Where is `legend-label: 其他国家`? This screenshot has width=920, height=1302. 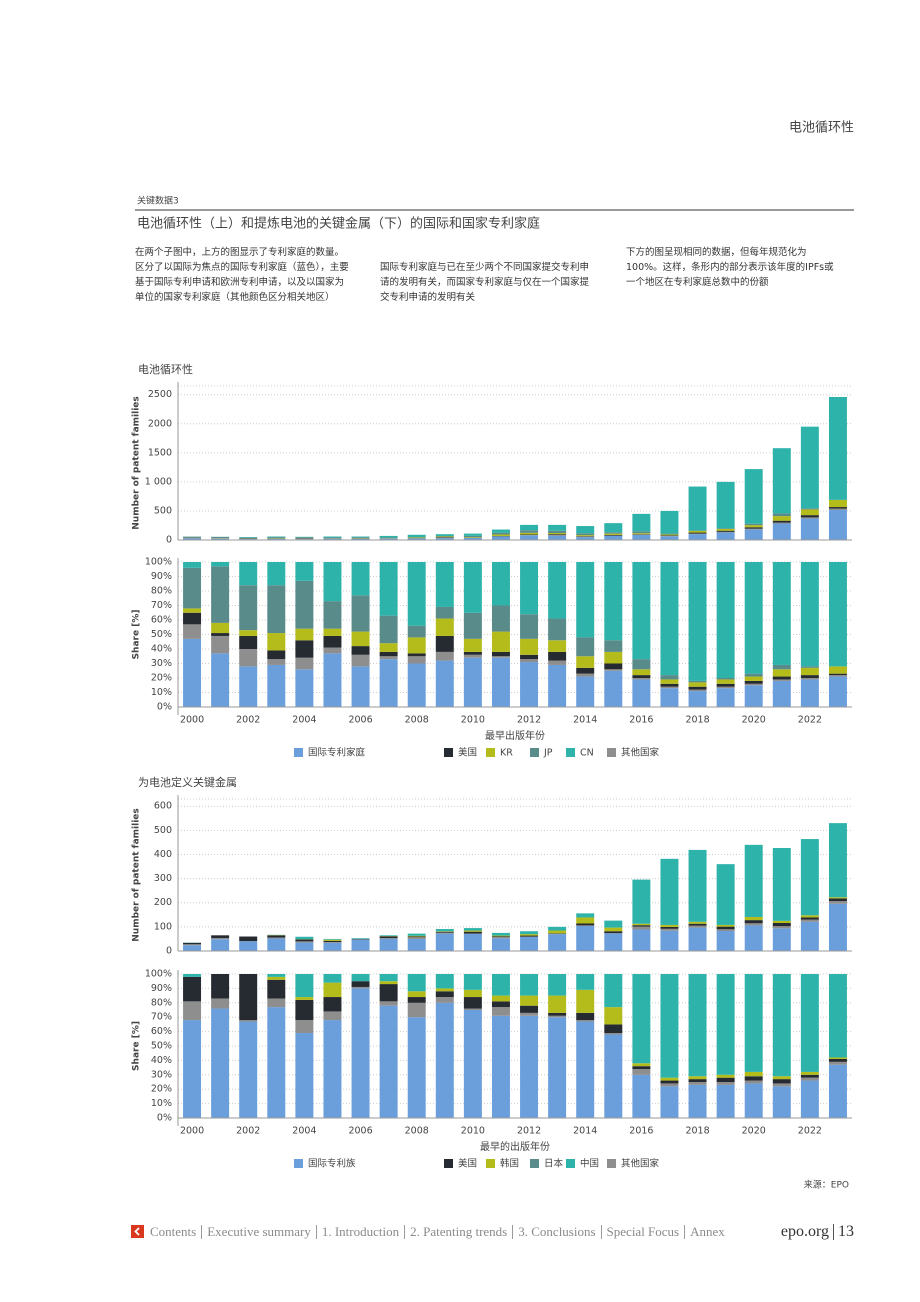 legend-label: 其他国家 is located at coordinates (640, 753).